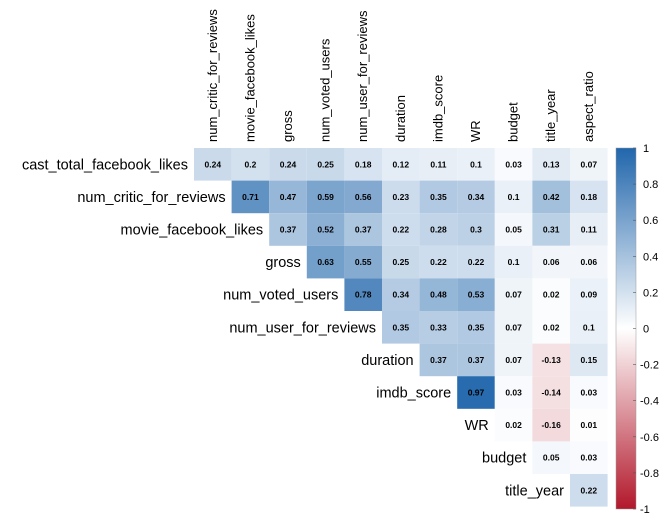 The width and height of the screenshot is (665, 523). Describe the element at coordinates (105, 165) in the screenshot. I see `row-label-cast-total-facebook-likes: cast_total_facebook_likes` at that location.